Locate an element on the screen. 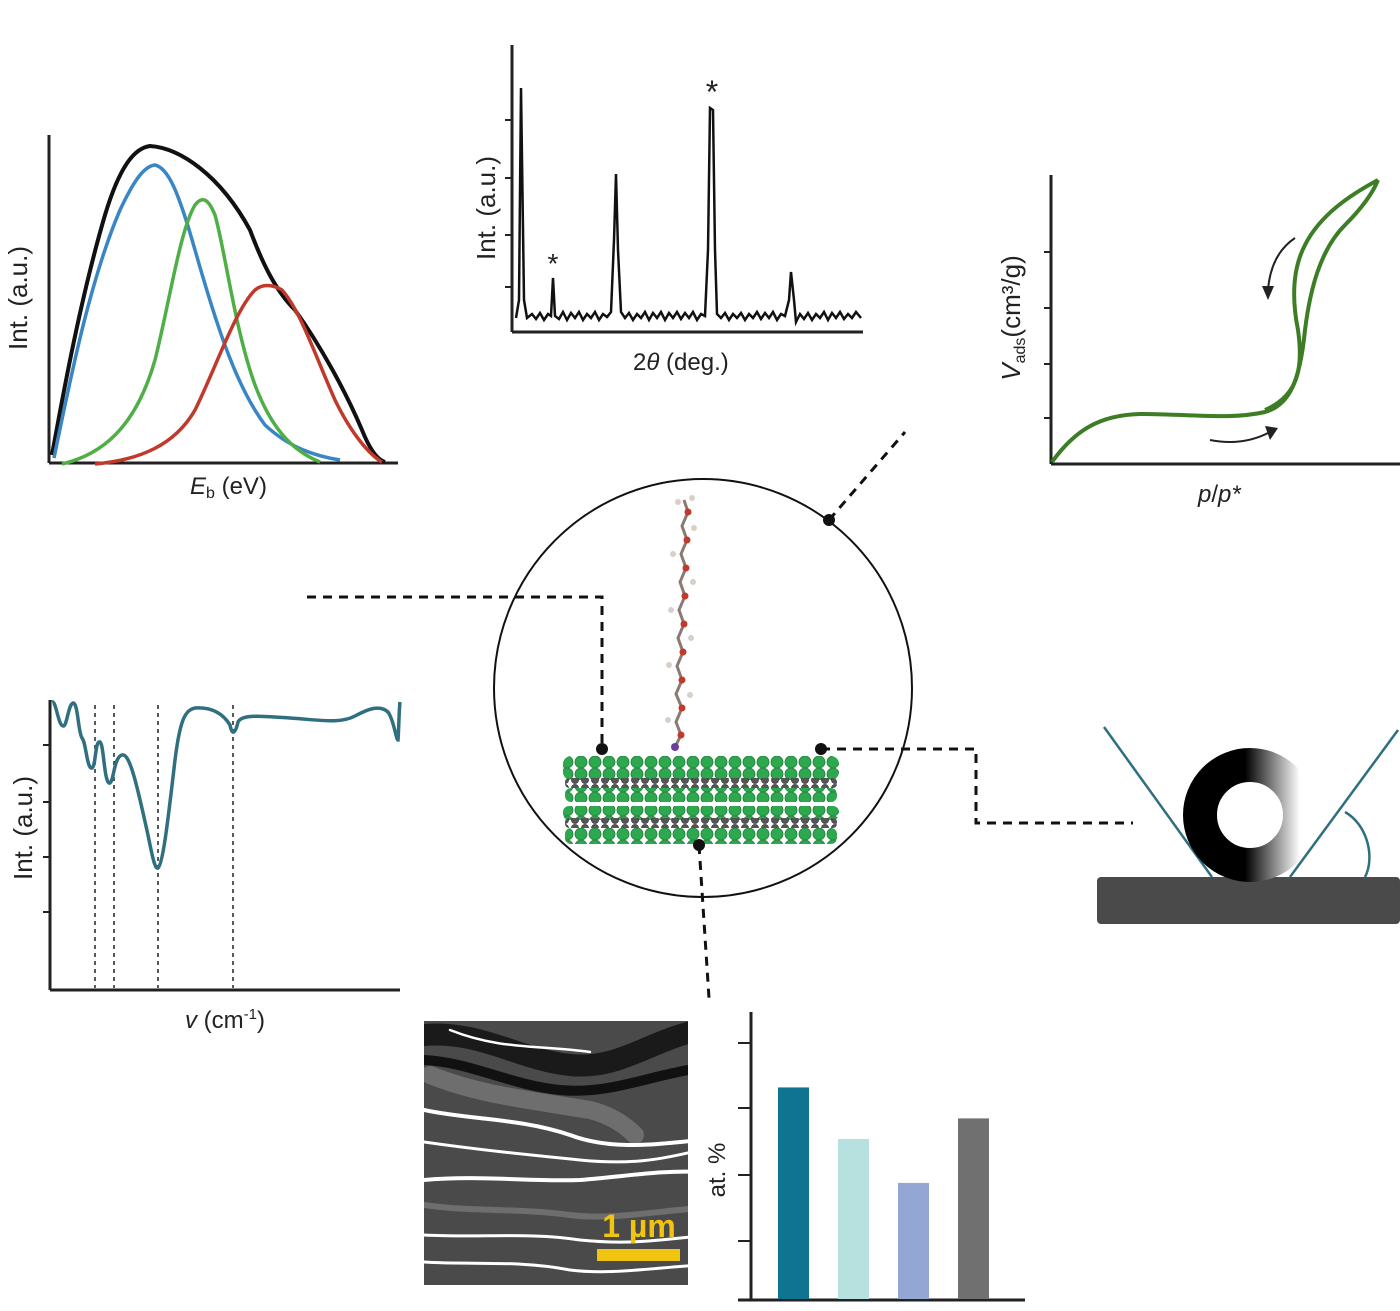 The width and height of the screenshot is (1400, 1311). xrd-pattern is located at coordinates (688, 207).